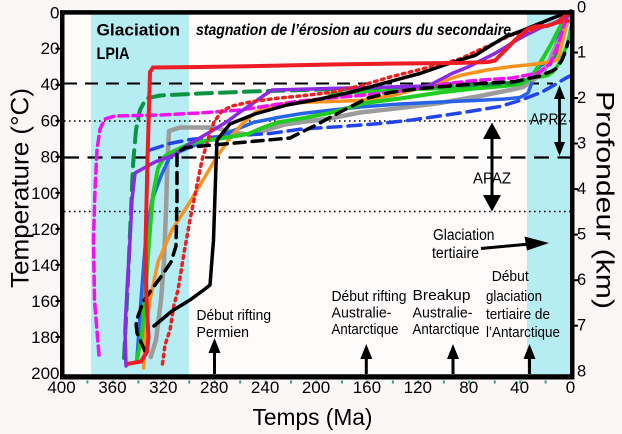 The image size is (622, 434). I want to click on svg-text: 7, so click(581, 326).